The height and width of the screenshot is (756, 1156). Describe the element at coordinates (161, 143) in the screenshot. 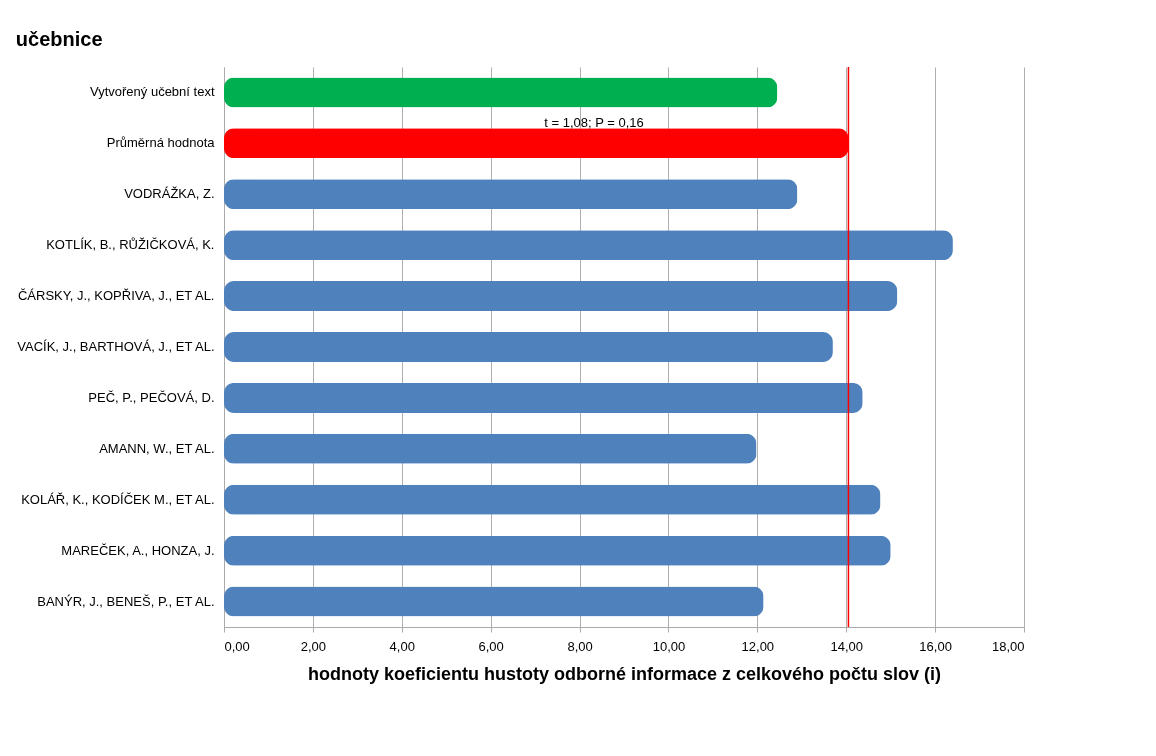

I see `y-tick-label: Průměrná hodnota` at that location.